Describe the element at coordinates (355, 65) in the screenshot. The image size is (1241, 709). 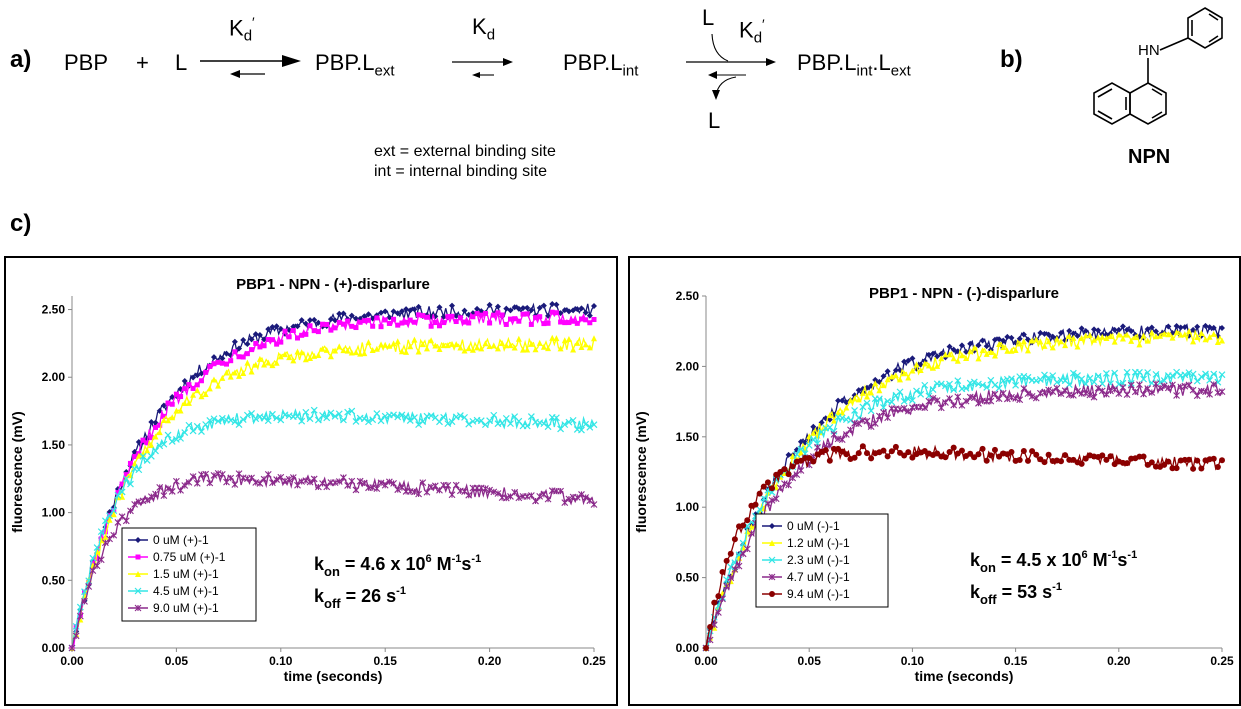
I see `scheme-pbp-l-ext: PBP.Lext` at that location.